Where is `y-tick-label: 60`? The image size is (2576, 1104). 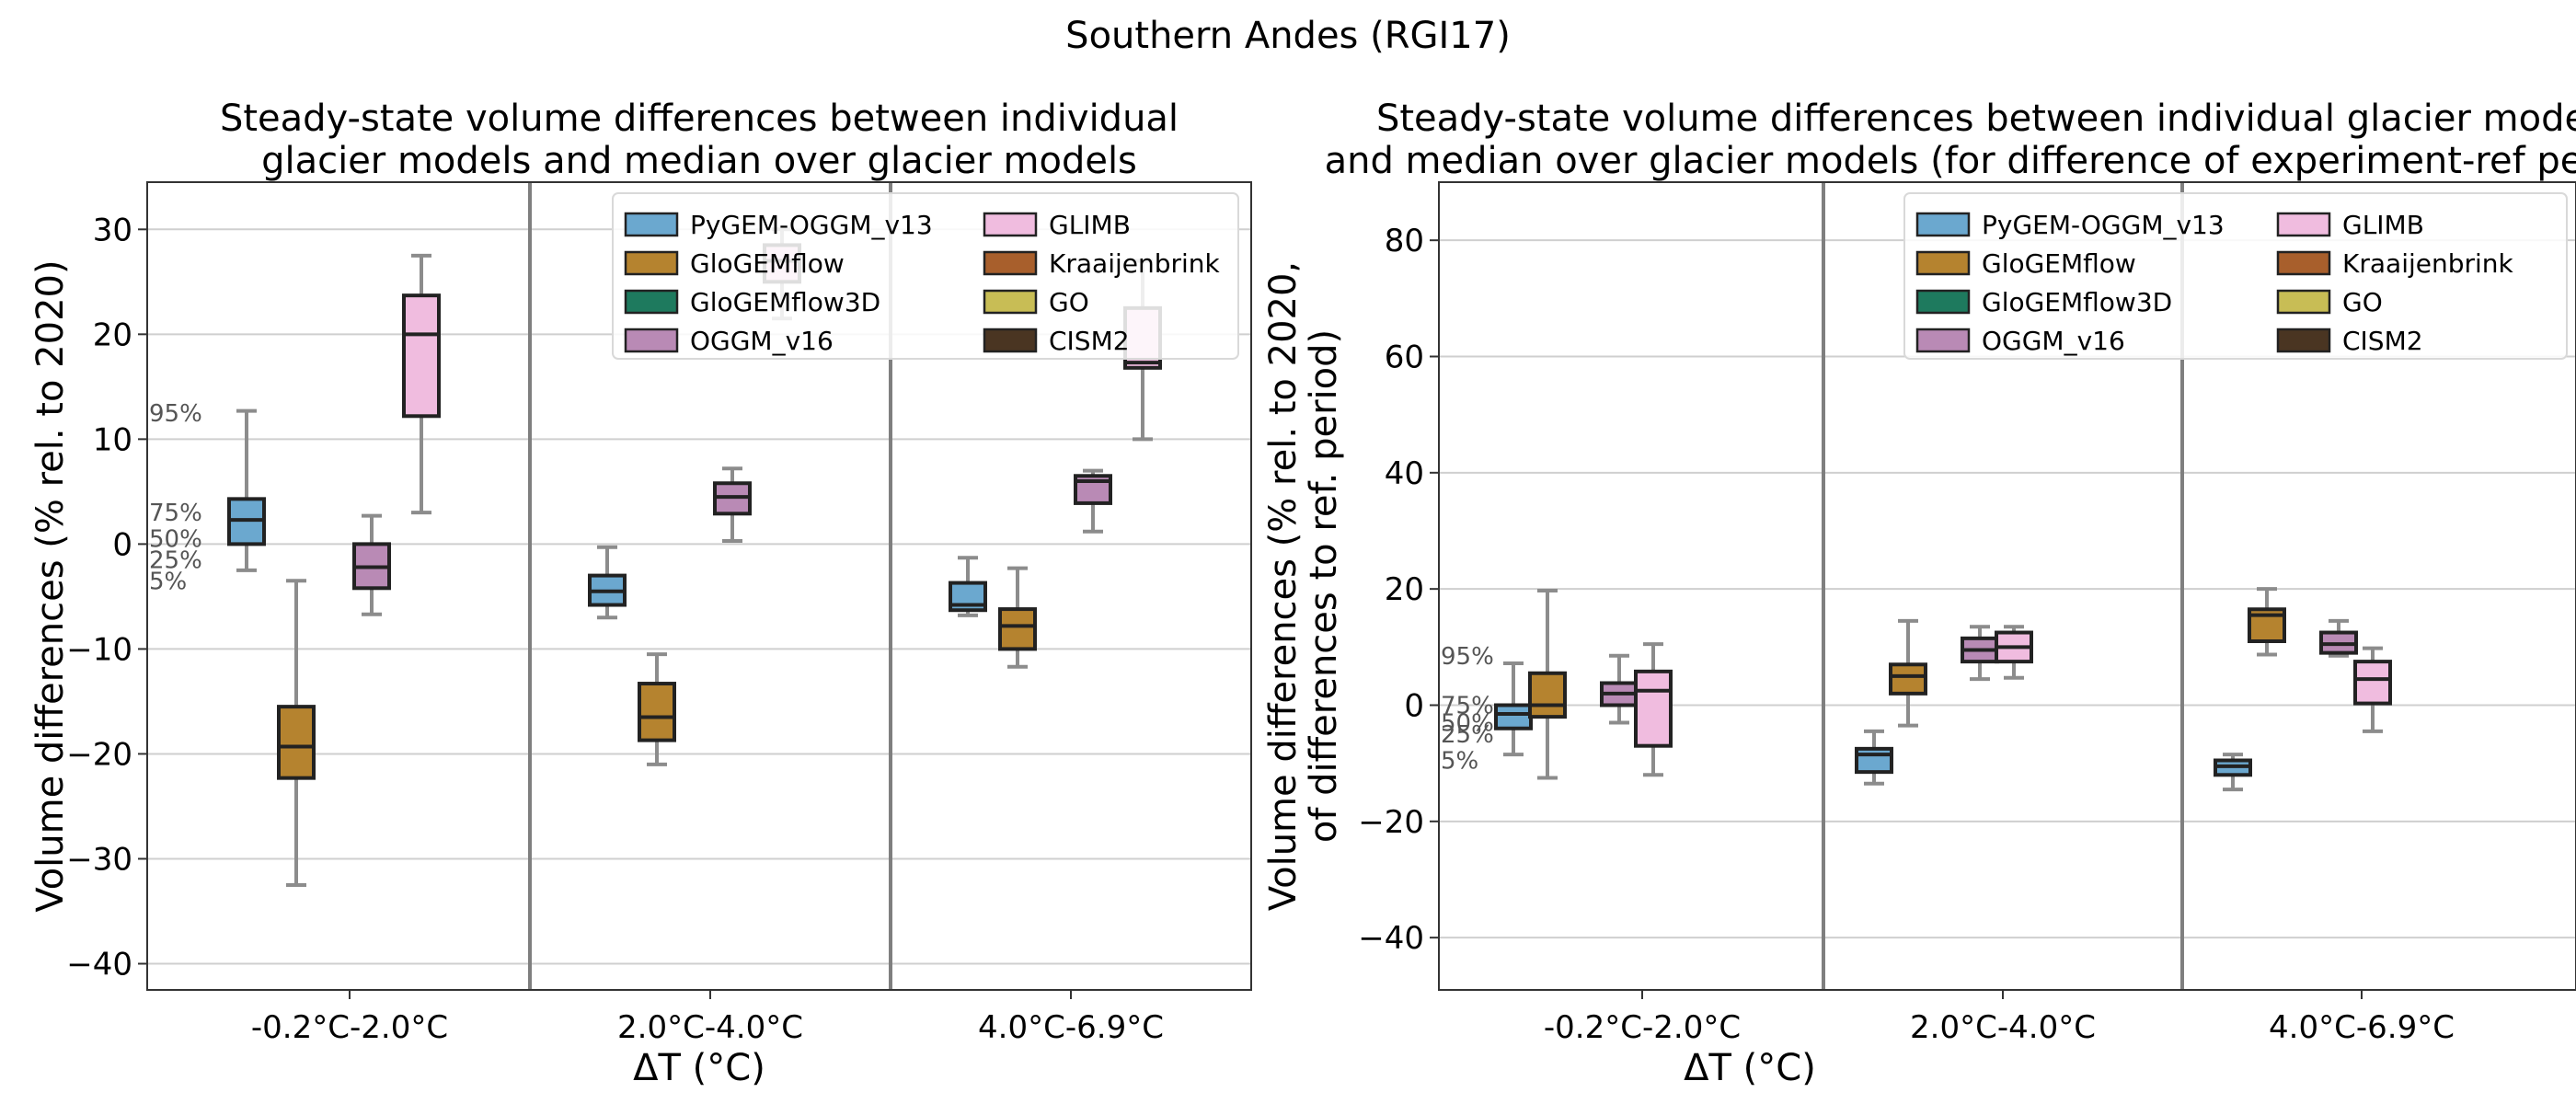 y-tick-label: 60 is located at coordinates (1404, 357).